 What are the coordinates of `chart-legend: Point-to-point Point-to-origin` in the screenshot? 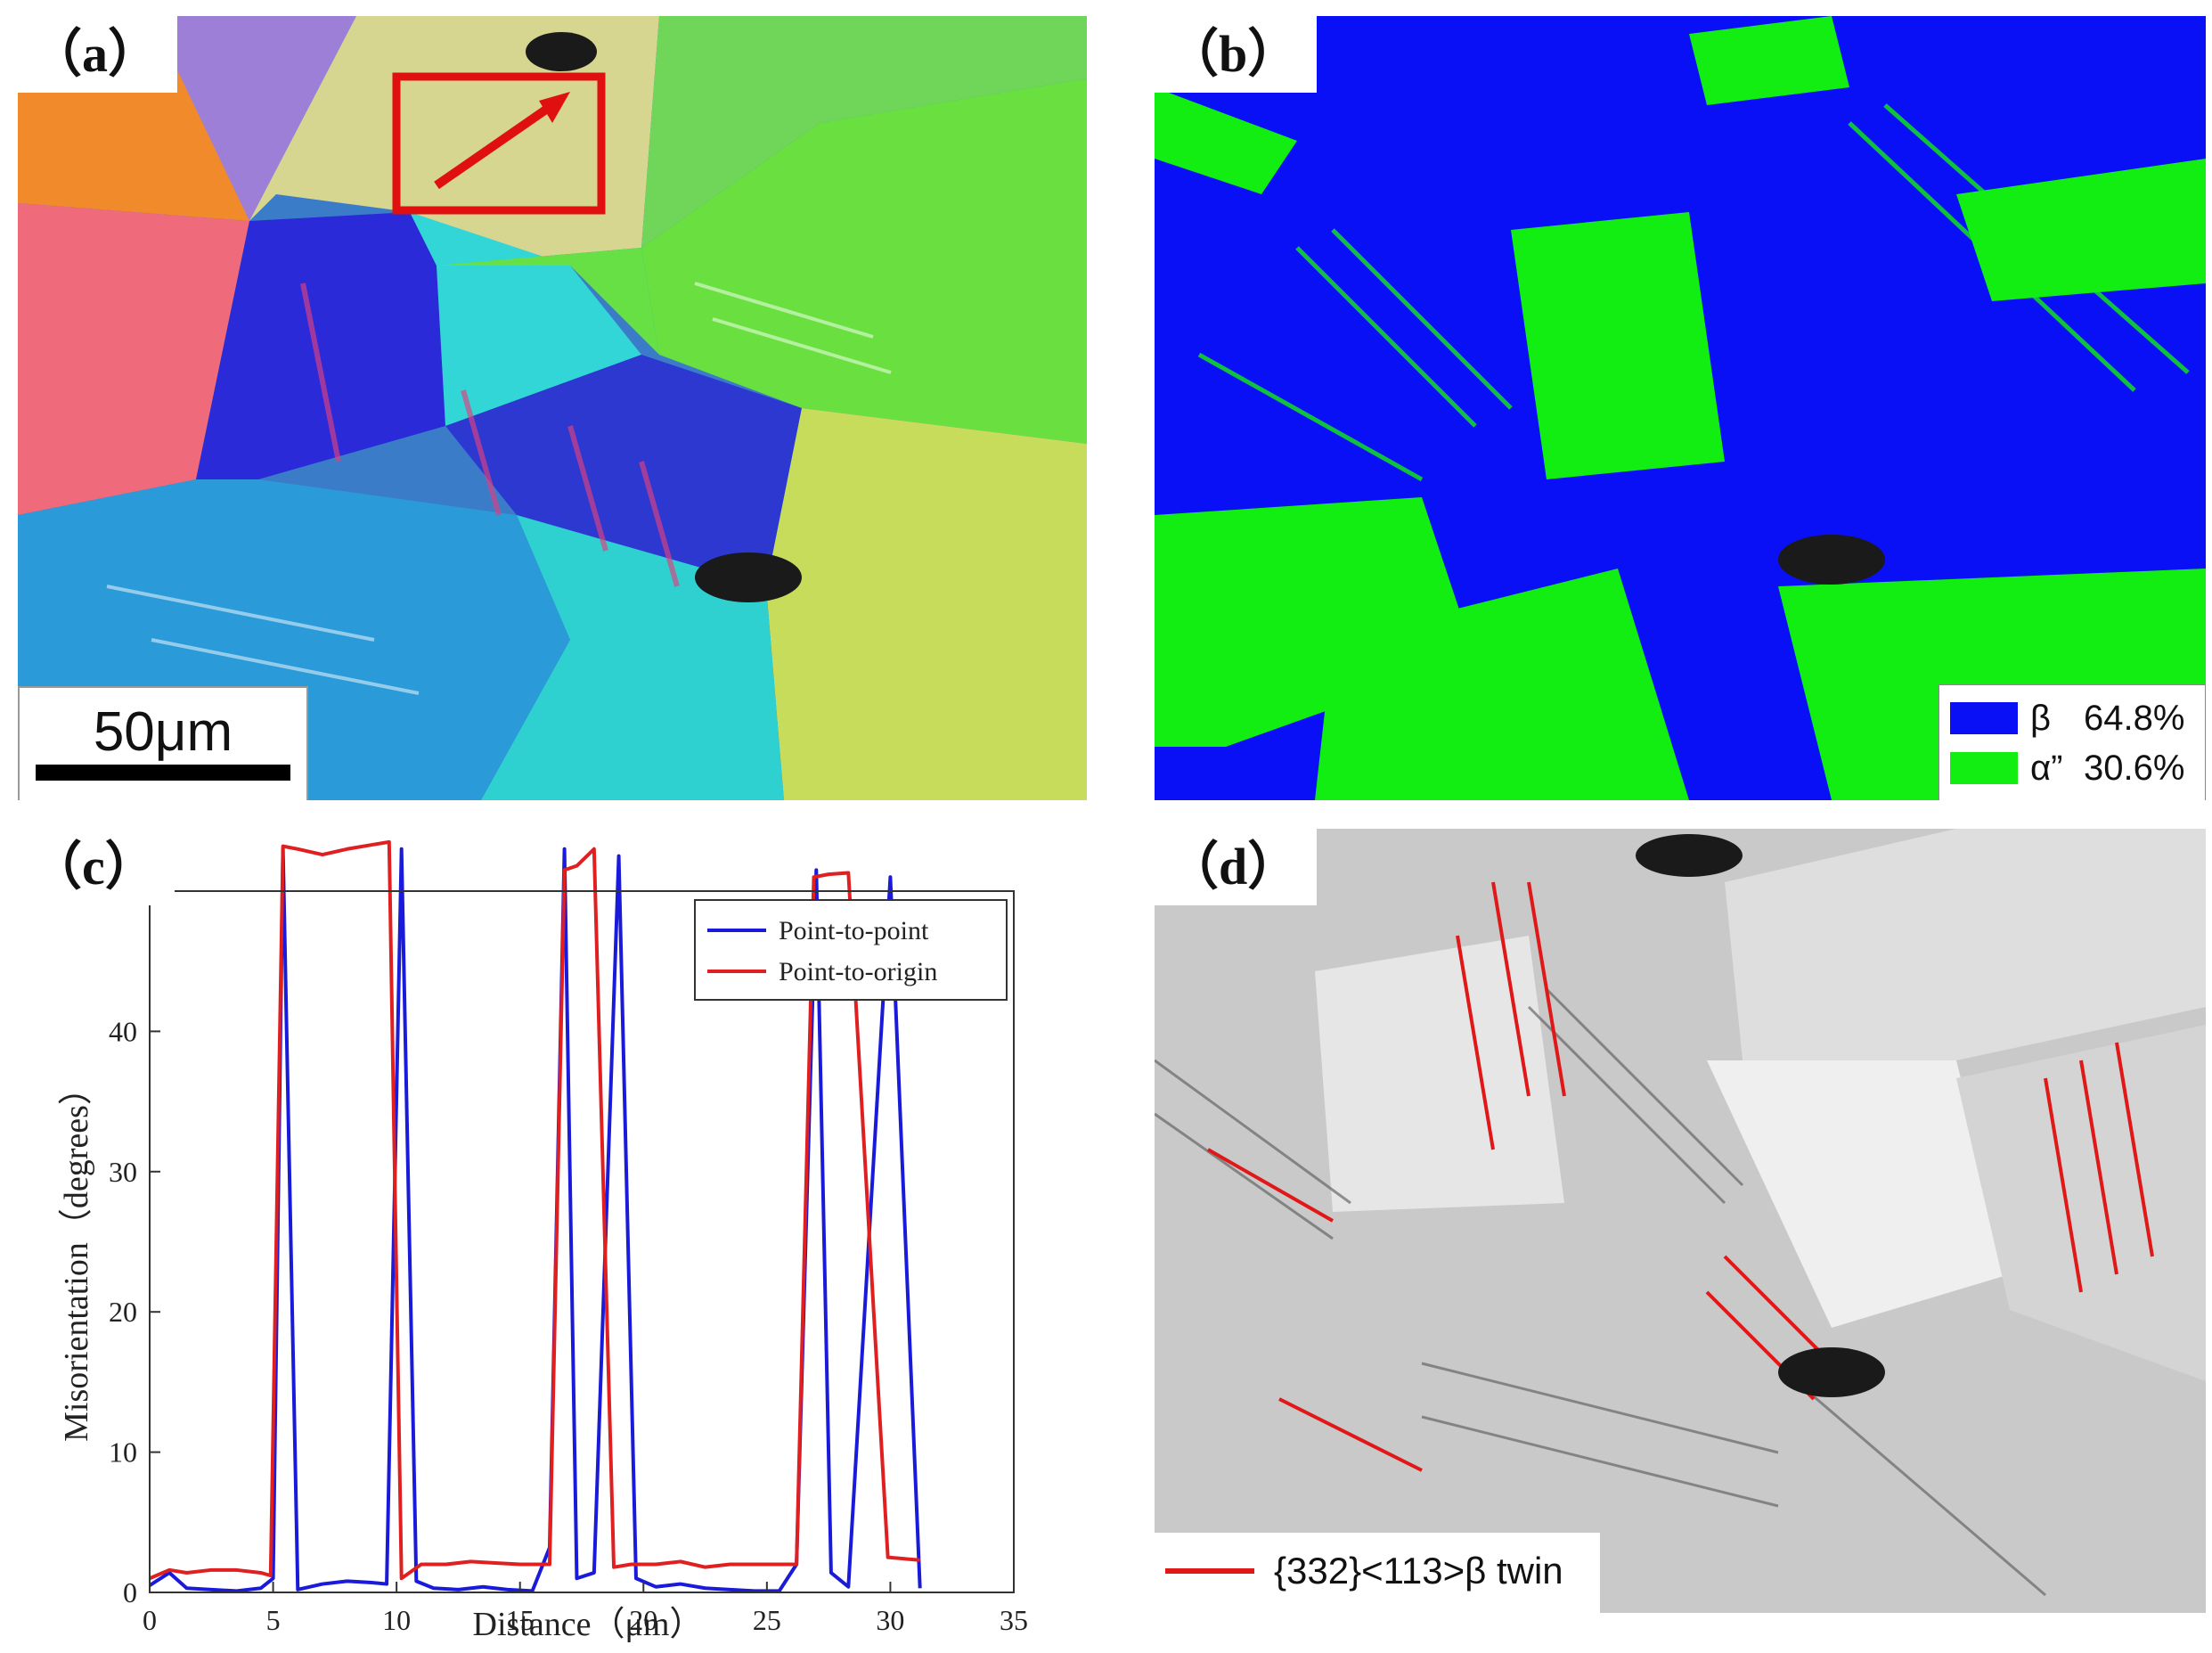 It's located at (851, 950).